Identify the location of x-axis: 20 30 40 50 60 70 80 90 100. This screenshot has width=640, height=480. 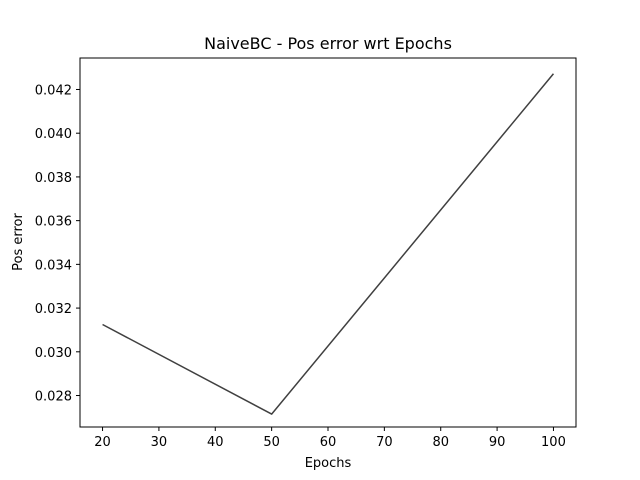
(330, 438).